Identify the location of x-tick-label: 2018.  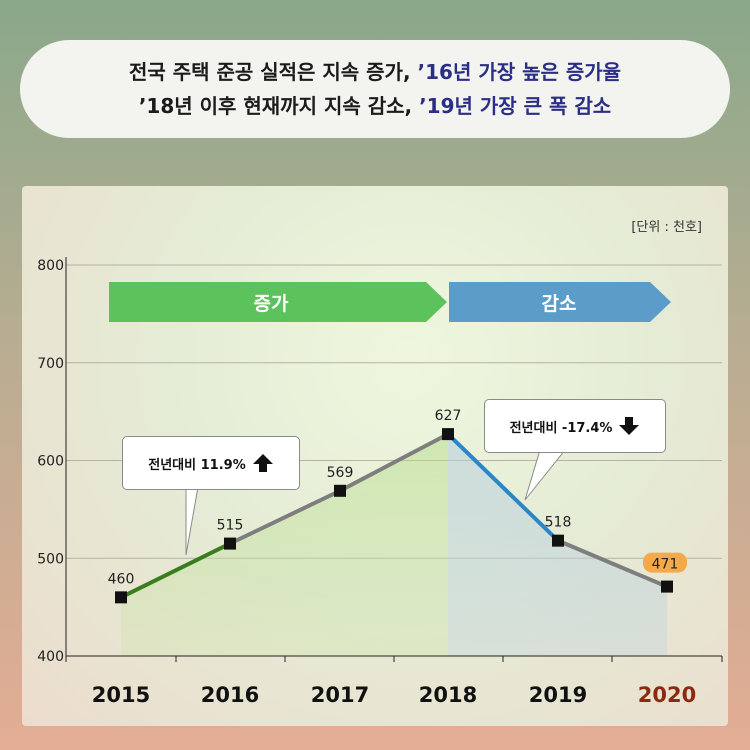
(448, 695).